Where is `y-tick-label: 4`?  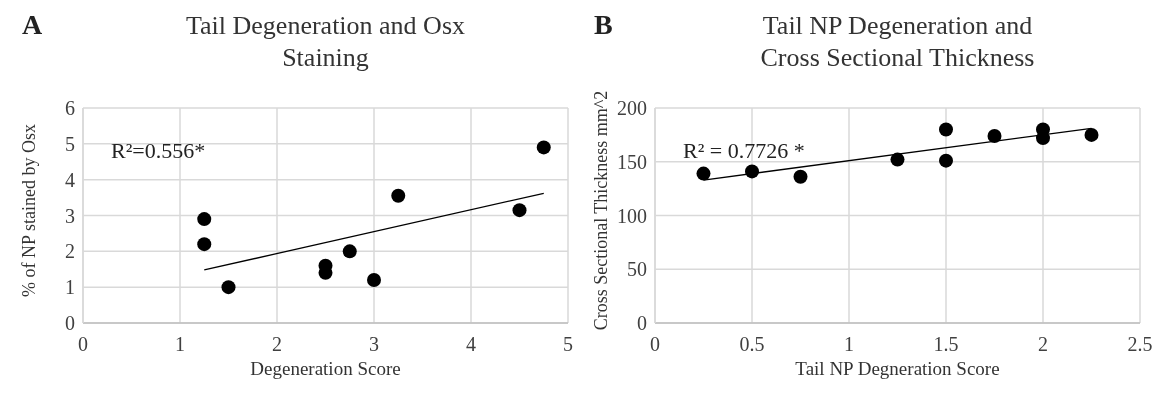
y-tick-label: 4 is located at coordinates (70, 179).